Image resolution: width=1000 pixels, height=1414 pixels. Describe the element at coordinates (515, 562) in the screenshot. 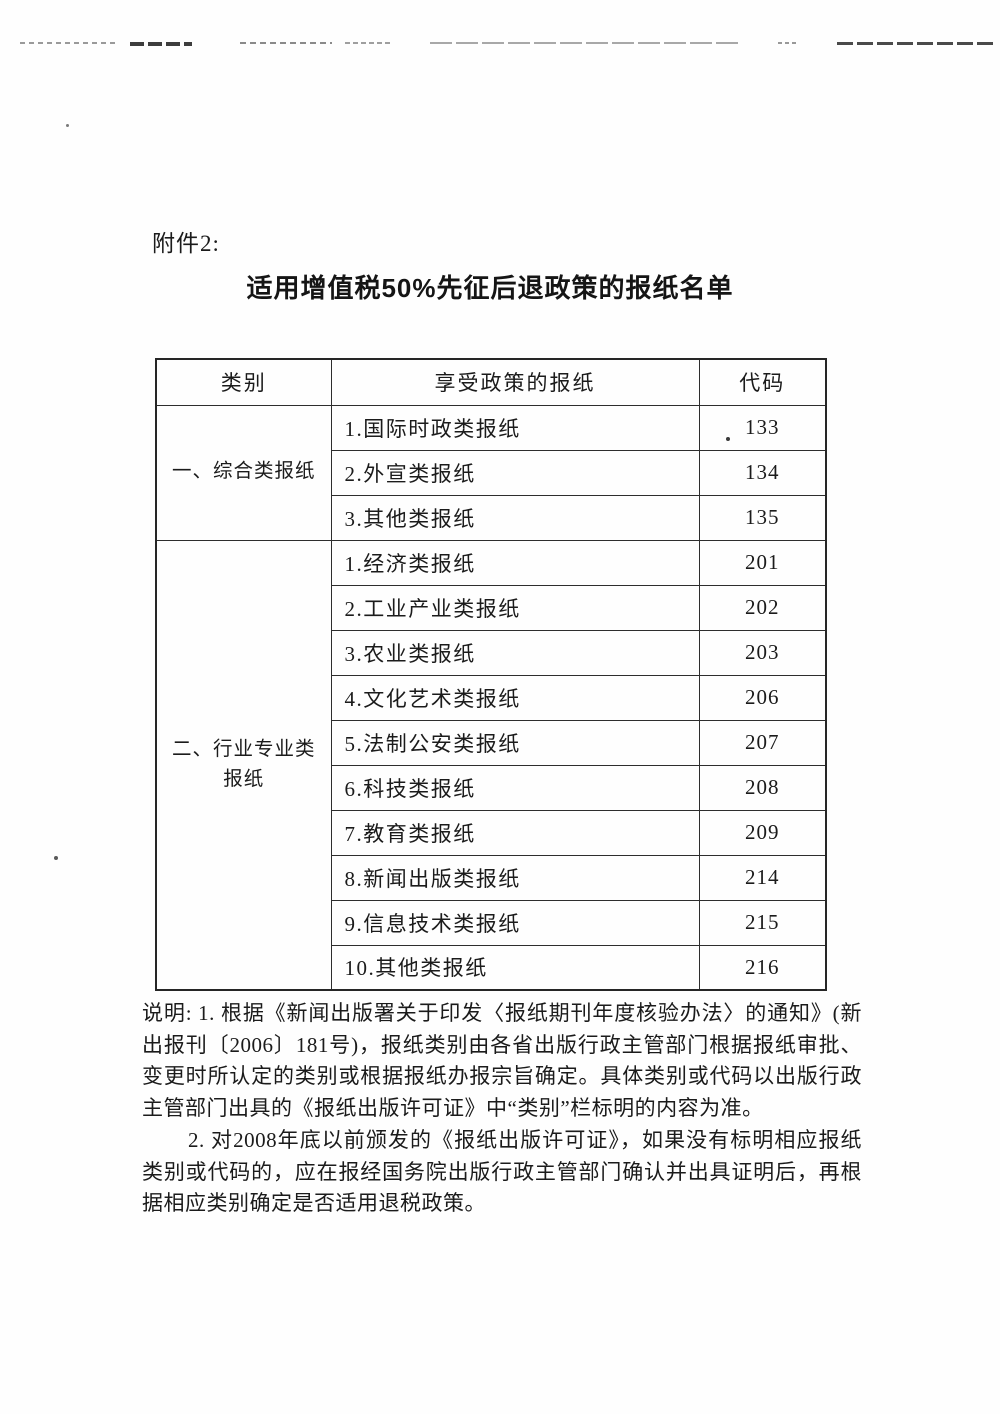

I see `newspaper-cell: 1.经济类报纸` at that location.